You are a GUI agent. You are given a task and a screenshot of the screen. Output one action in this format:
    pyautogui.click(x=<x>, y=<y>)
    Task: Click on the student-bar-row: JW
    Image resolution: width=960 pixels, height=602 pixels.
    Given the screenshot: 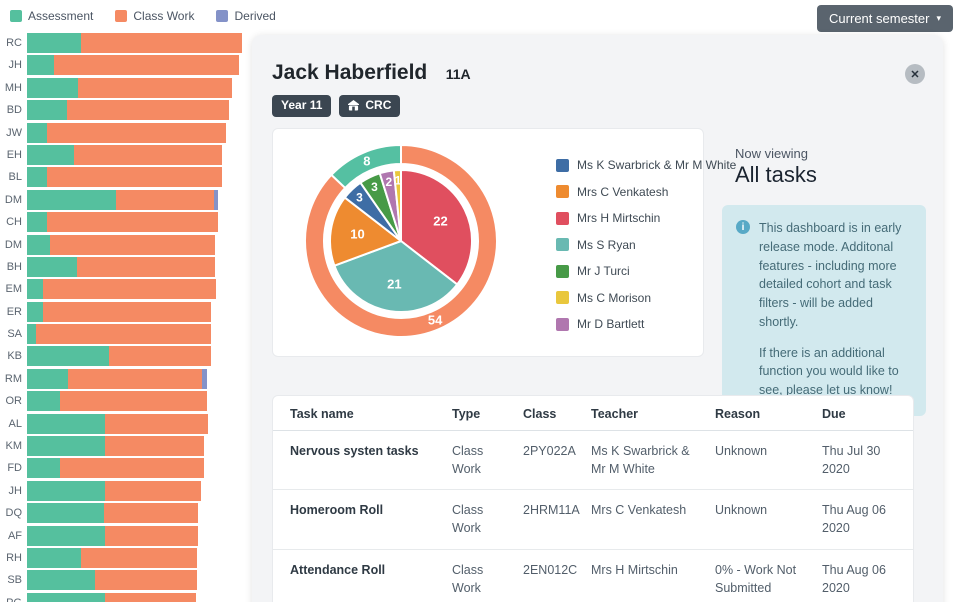 What is the action you would take?
    pyautogui.click(x=126, y=132)
    